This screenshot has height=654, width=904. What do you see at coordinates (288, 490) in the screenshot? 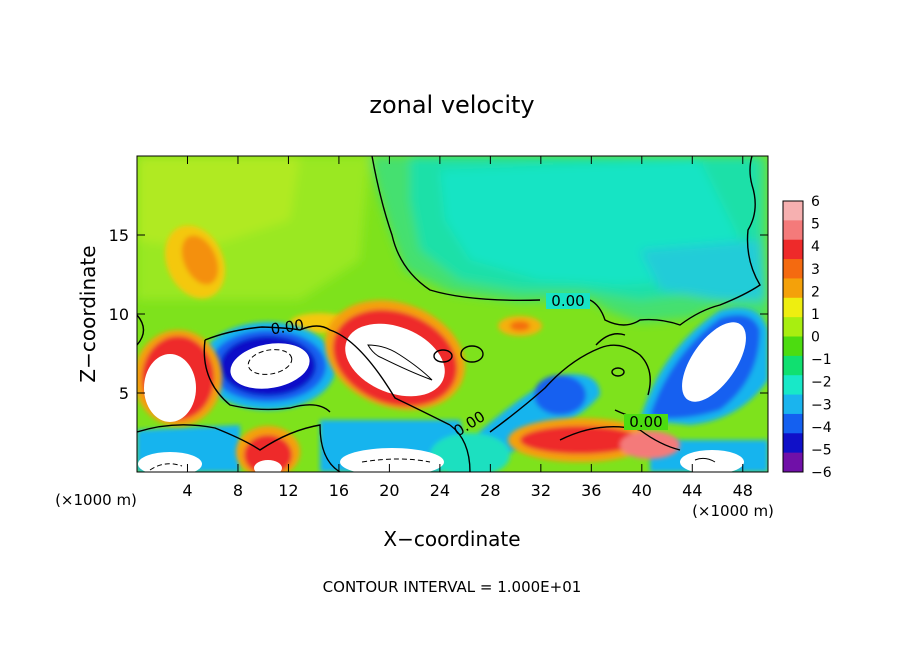
I see `x-tick-label: 12` at bounding box center [288, 490].